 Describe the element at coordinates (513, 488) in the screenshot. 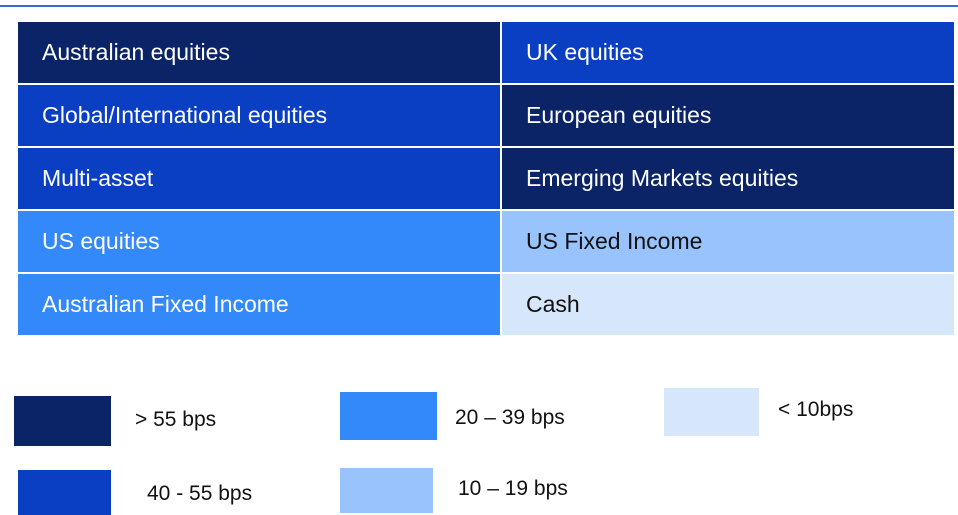

I see `legend-label: 10 – 19 bps` at that location.